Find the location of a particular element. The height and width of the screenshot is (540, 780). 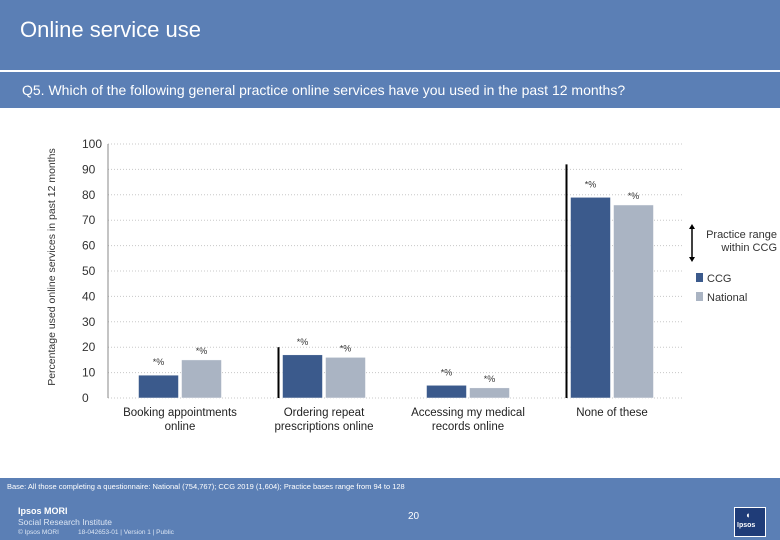

y-tick-label: 40 is located at coordinates (89, 296).